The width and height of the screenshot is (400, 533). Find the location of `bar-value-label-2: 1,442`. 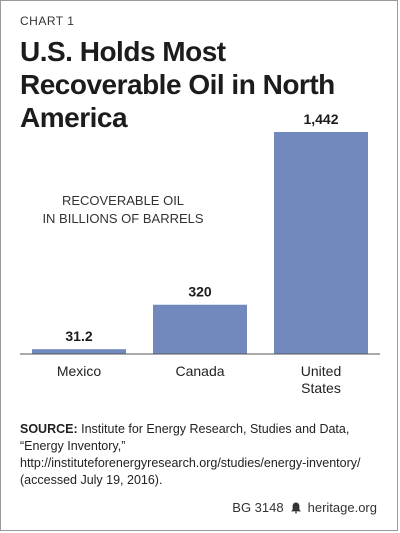

bar-value-label-2: 1,442 is located at coordinates (320, 119).